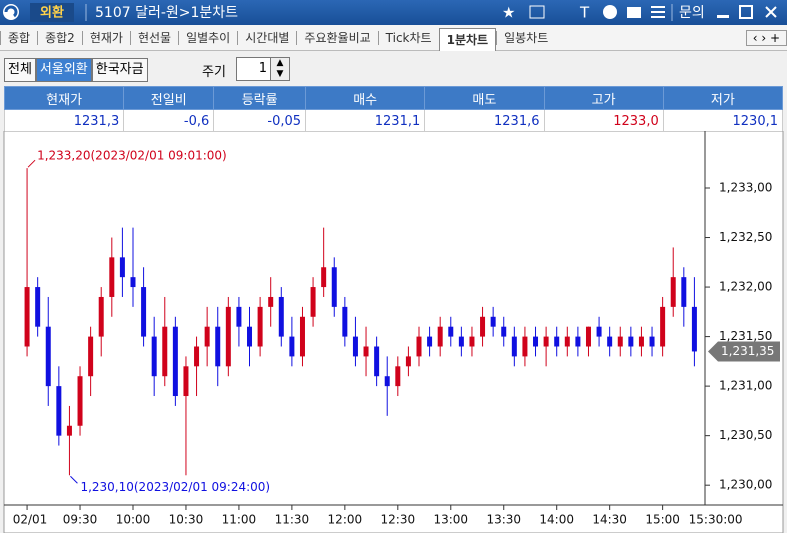 The image size is (787, 533). I want to click on quote-header: 매수, so click(365, 98).